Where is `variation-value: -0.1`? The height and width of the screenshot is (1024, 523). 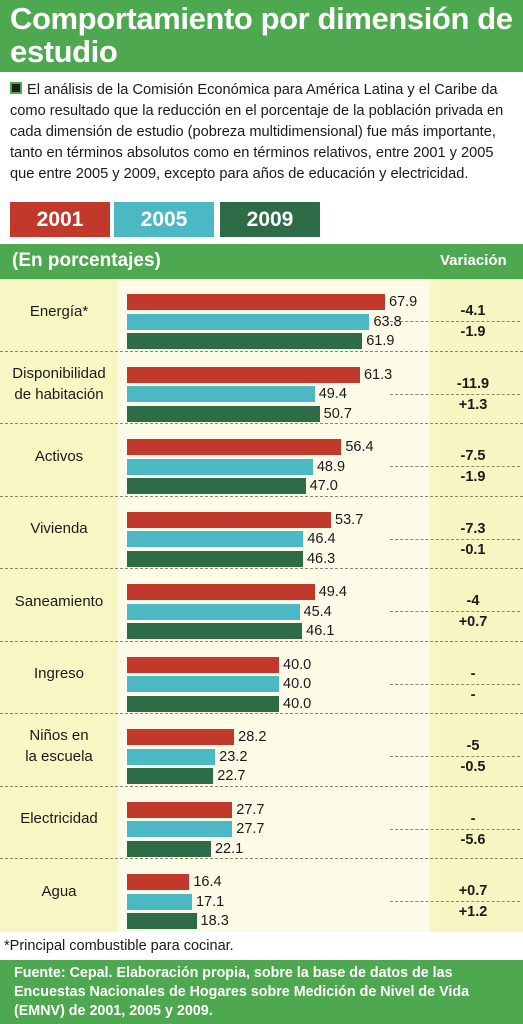
variation-value: -0.1 is located at coordinates (473, 549).